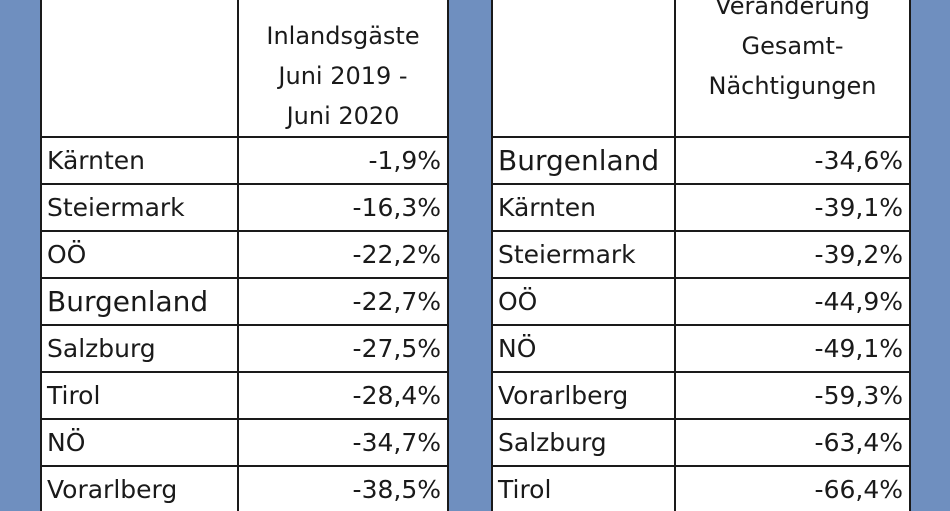  Describe the element at coordinates (792, 10) in the screenshot. I see `header-line: Veränderung` at that location.